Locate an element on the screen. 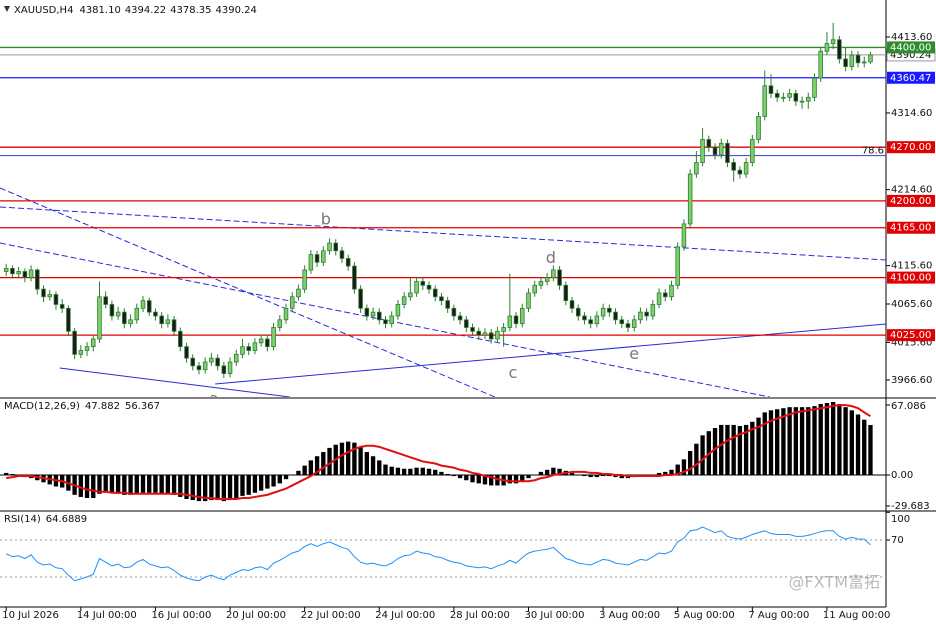 This screenshot has width=936, height=624. rsi-name: RSI(14) is located at coordinates (22, 519).